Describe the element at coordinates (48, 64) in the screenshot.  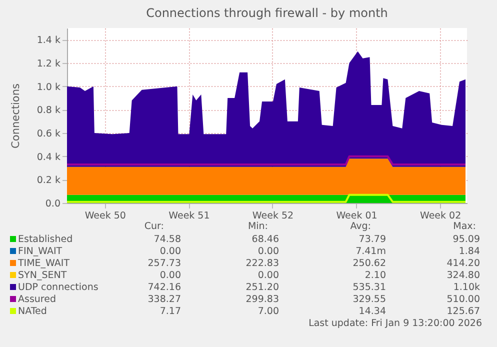
I see `y-tick-label: 1.2 k` at that location.